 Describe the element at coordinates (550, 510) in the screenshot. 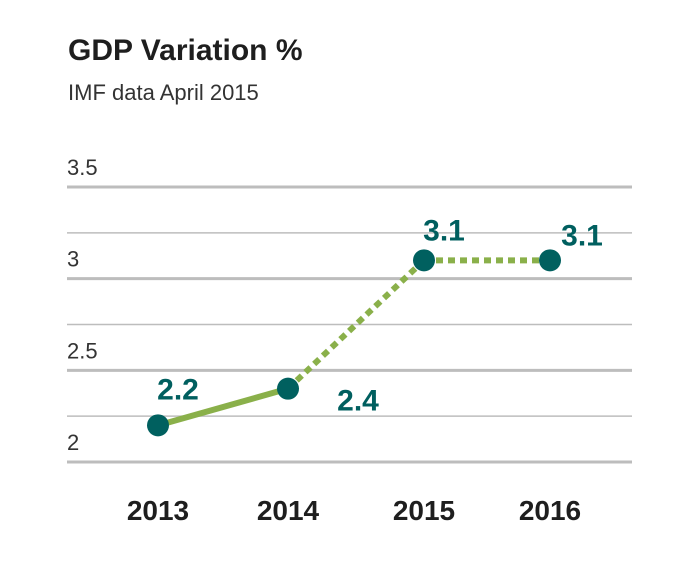

I see `x-tick-label: 2016` at that location.